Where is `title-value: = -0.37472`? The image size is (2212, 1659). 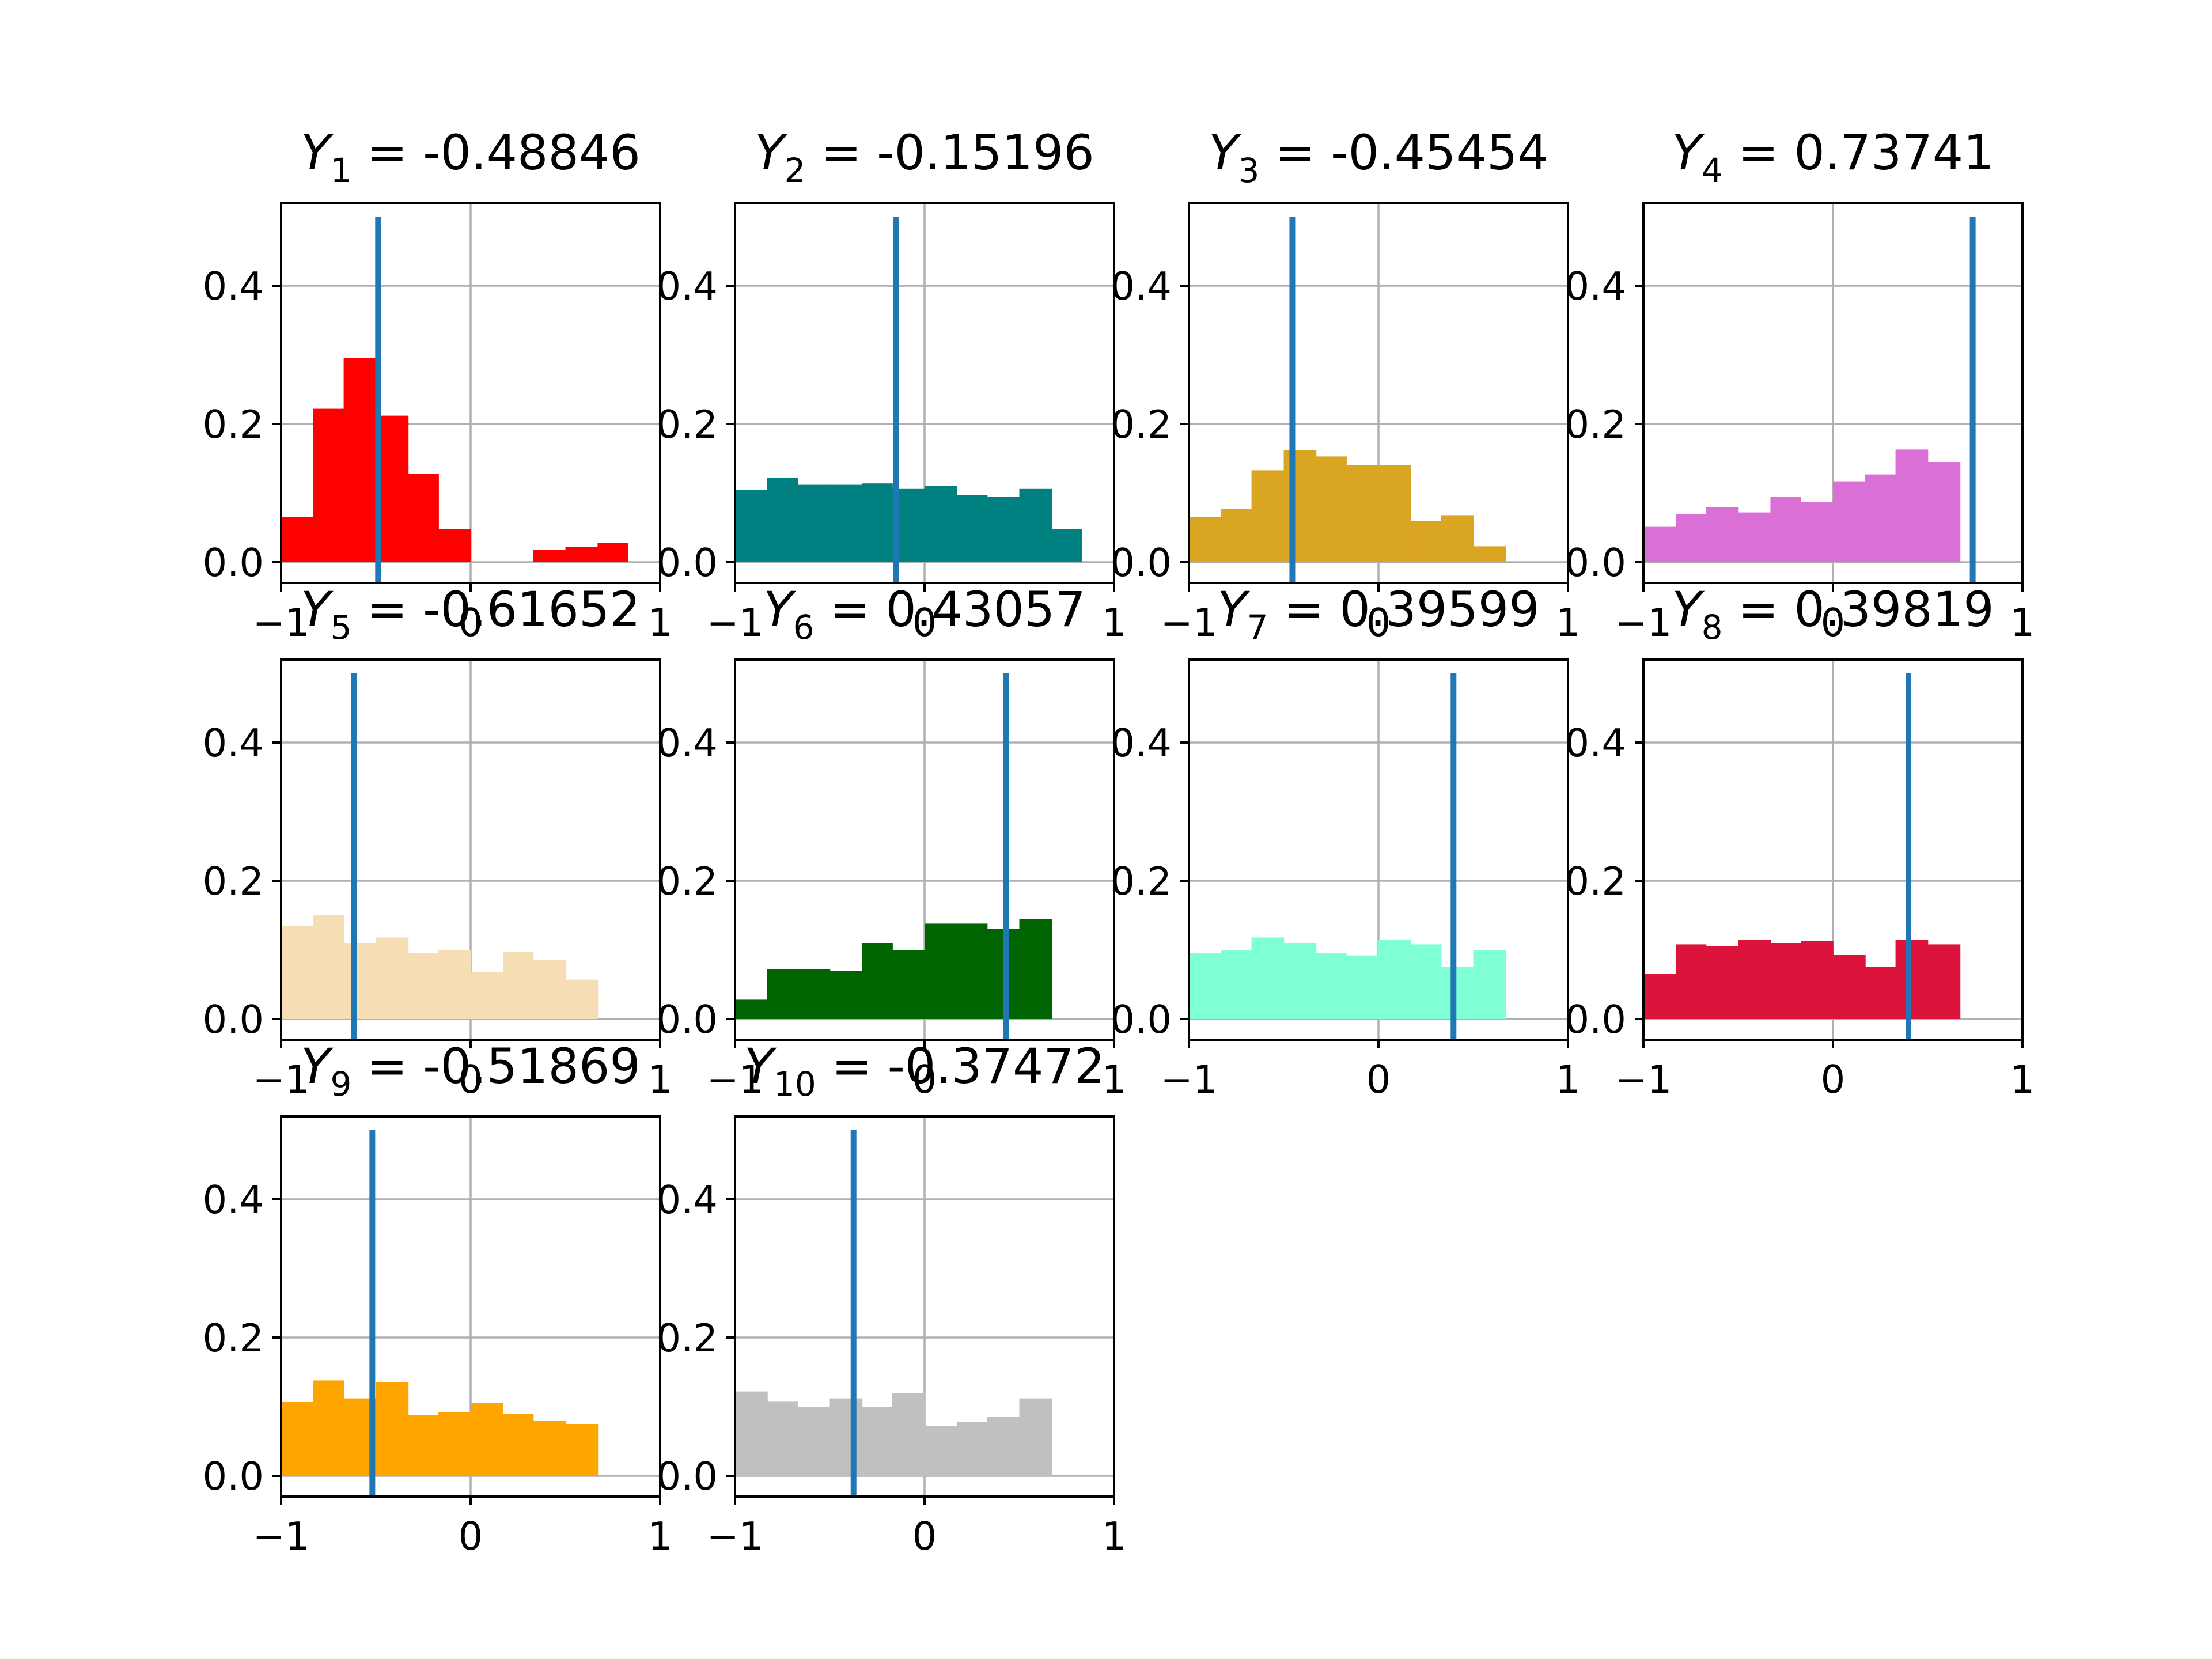 title-value: = -0.37472 is located at coordinates (960, 1066).